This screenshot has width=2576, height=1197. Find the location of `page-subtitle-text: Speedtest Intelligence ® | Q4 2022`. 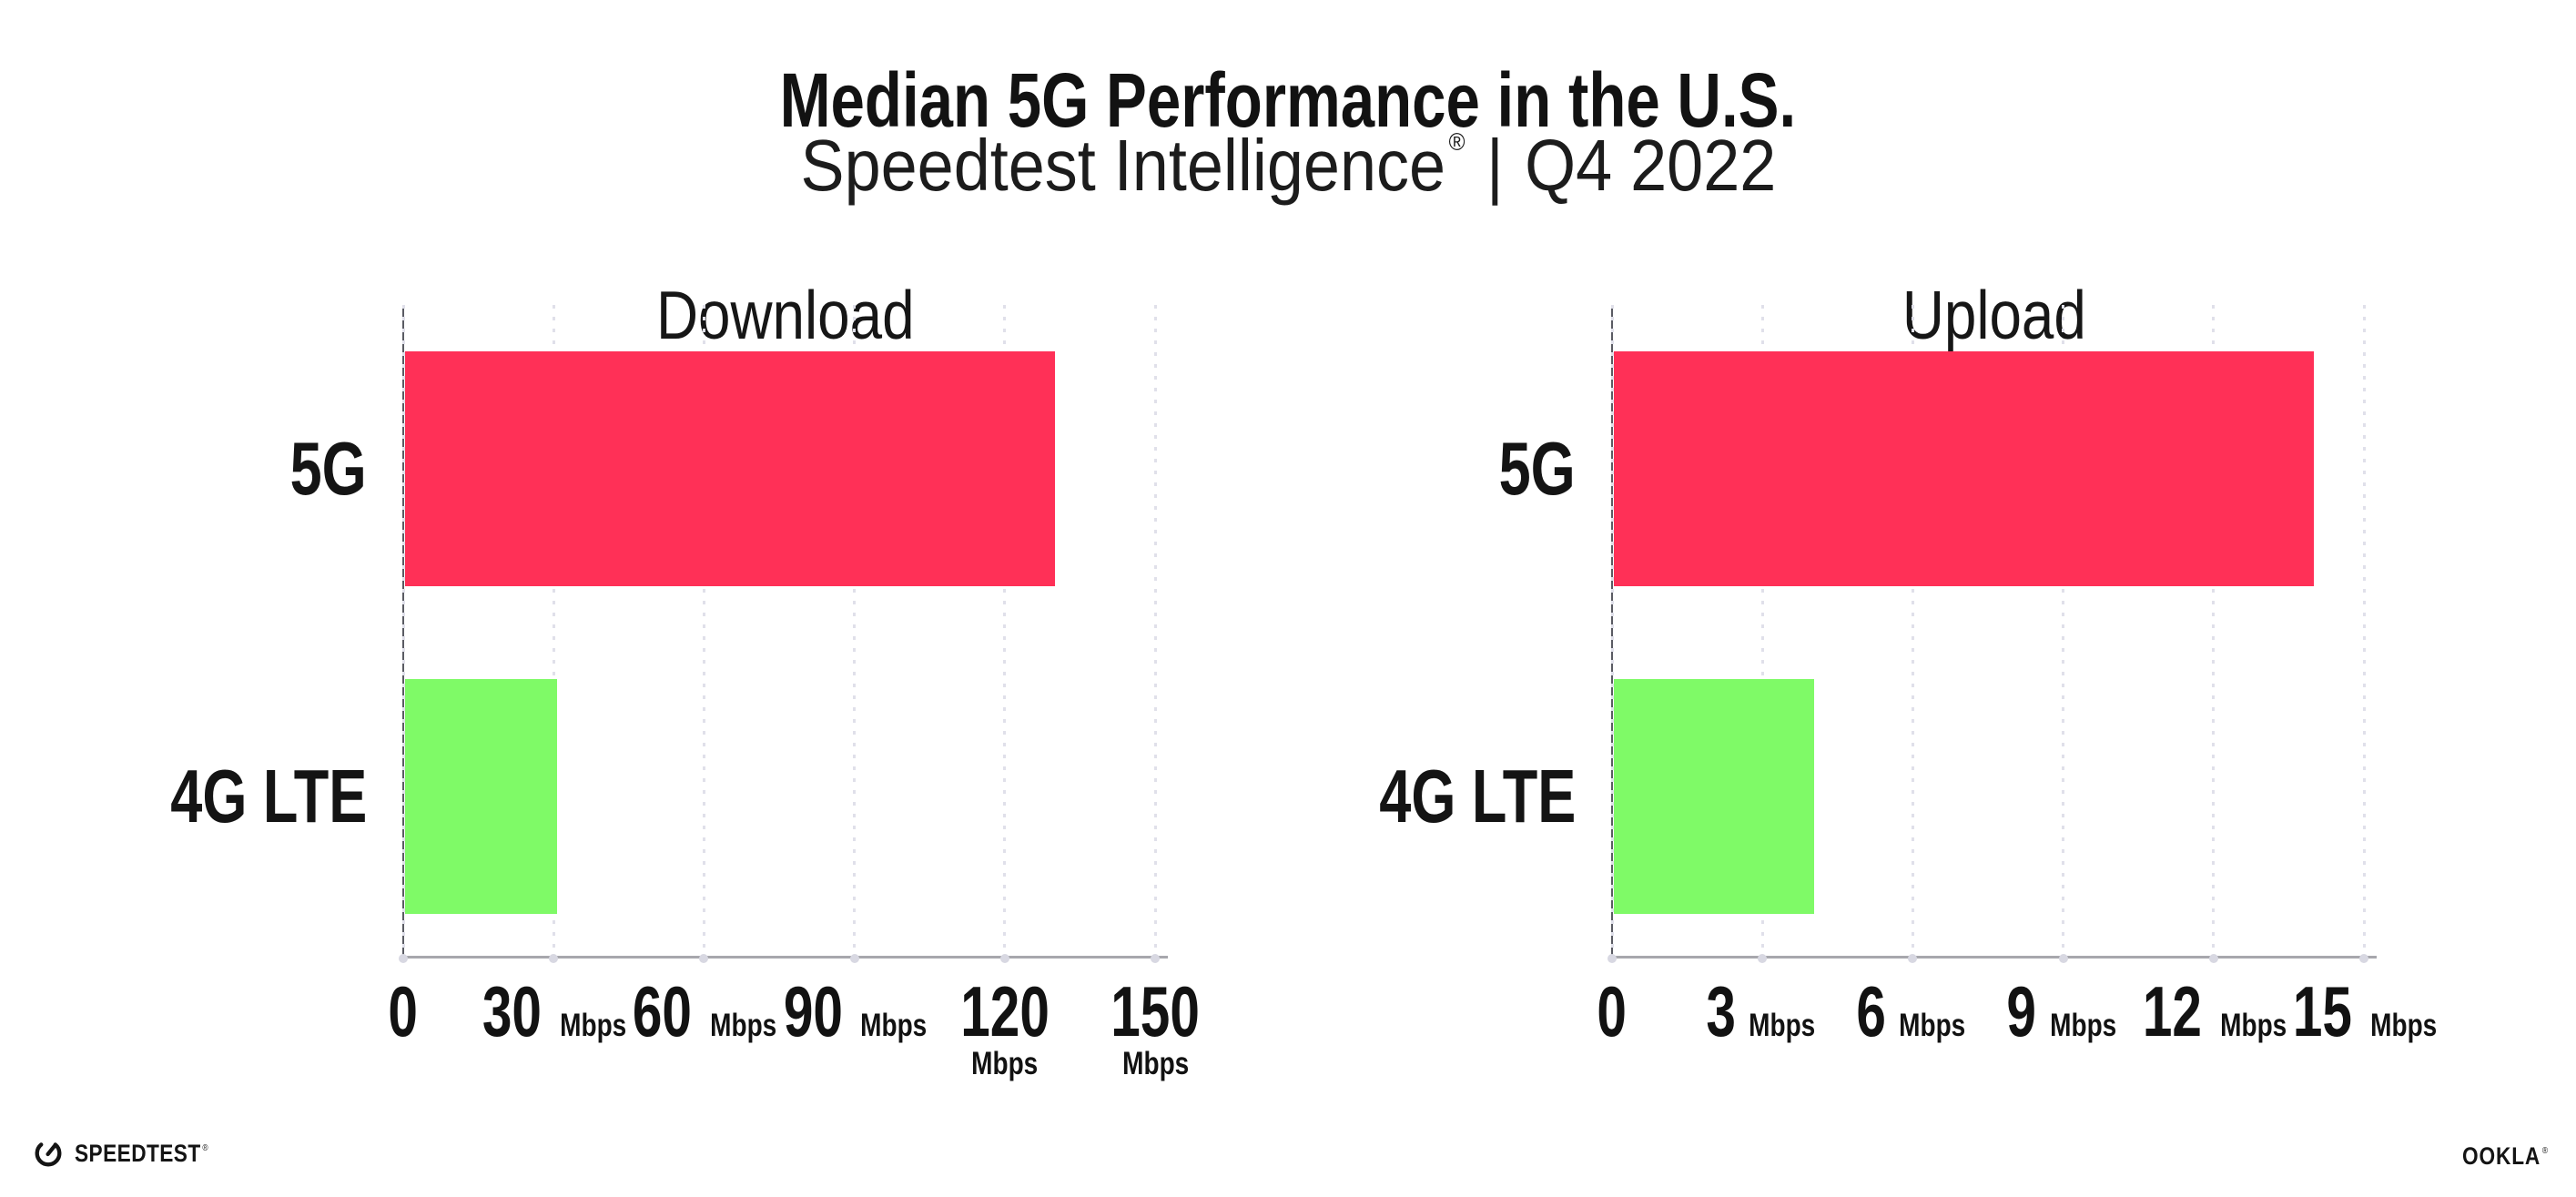

page-subtitle-text: Speedtest Intelligence ® | Q4 2022 is located at coordinates (1288, 154).